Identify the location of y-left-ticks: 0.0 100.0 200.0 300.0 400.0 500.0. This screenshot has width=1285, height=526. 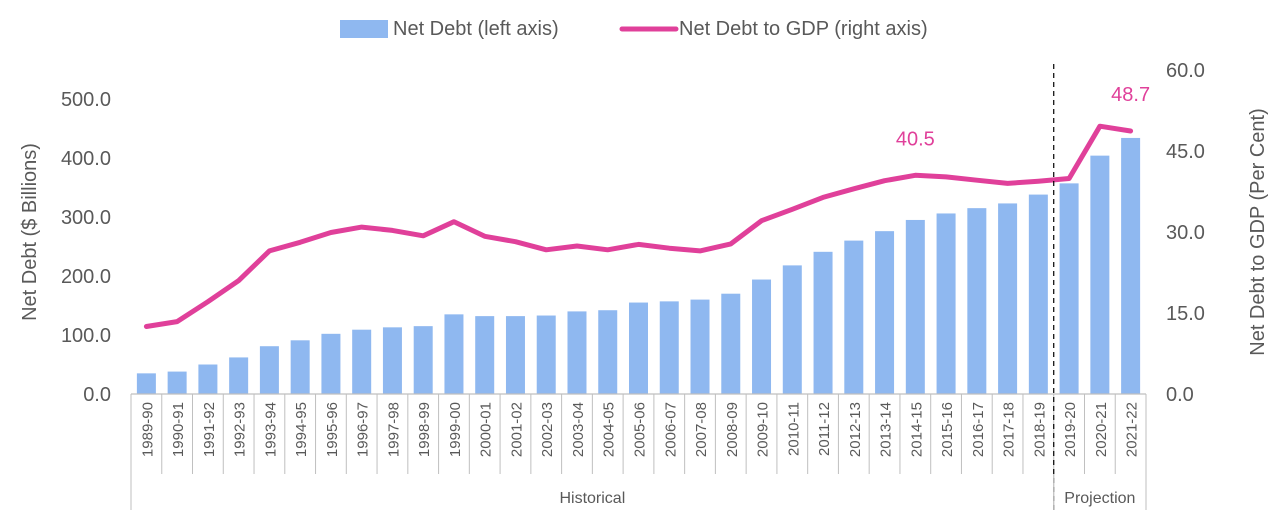
(86, 247).